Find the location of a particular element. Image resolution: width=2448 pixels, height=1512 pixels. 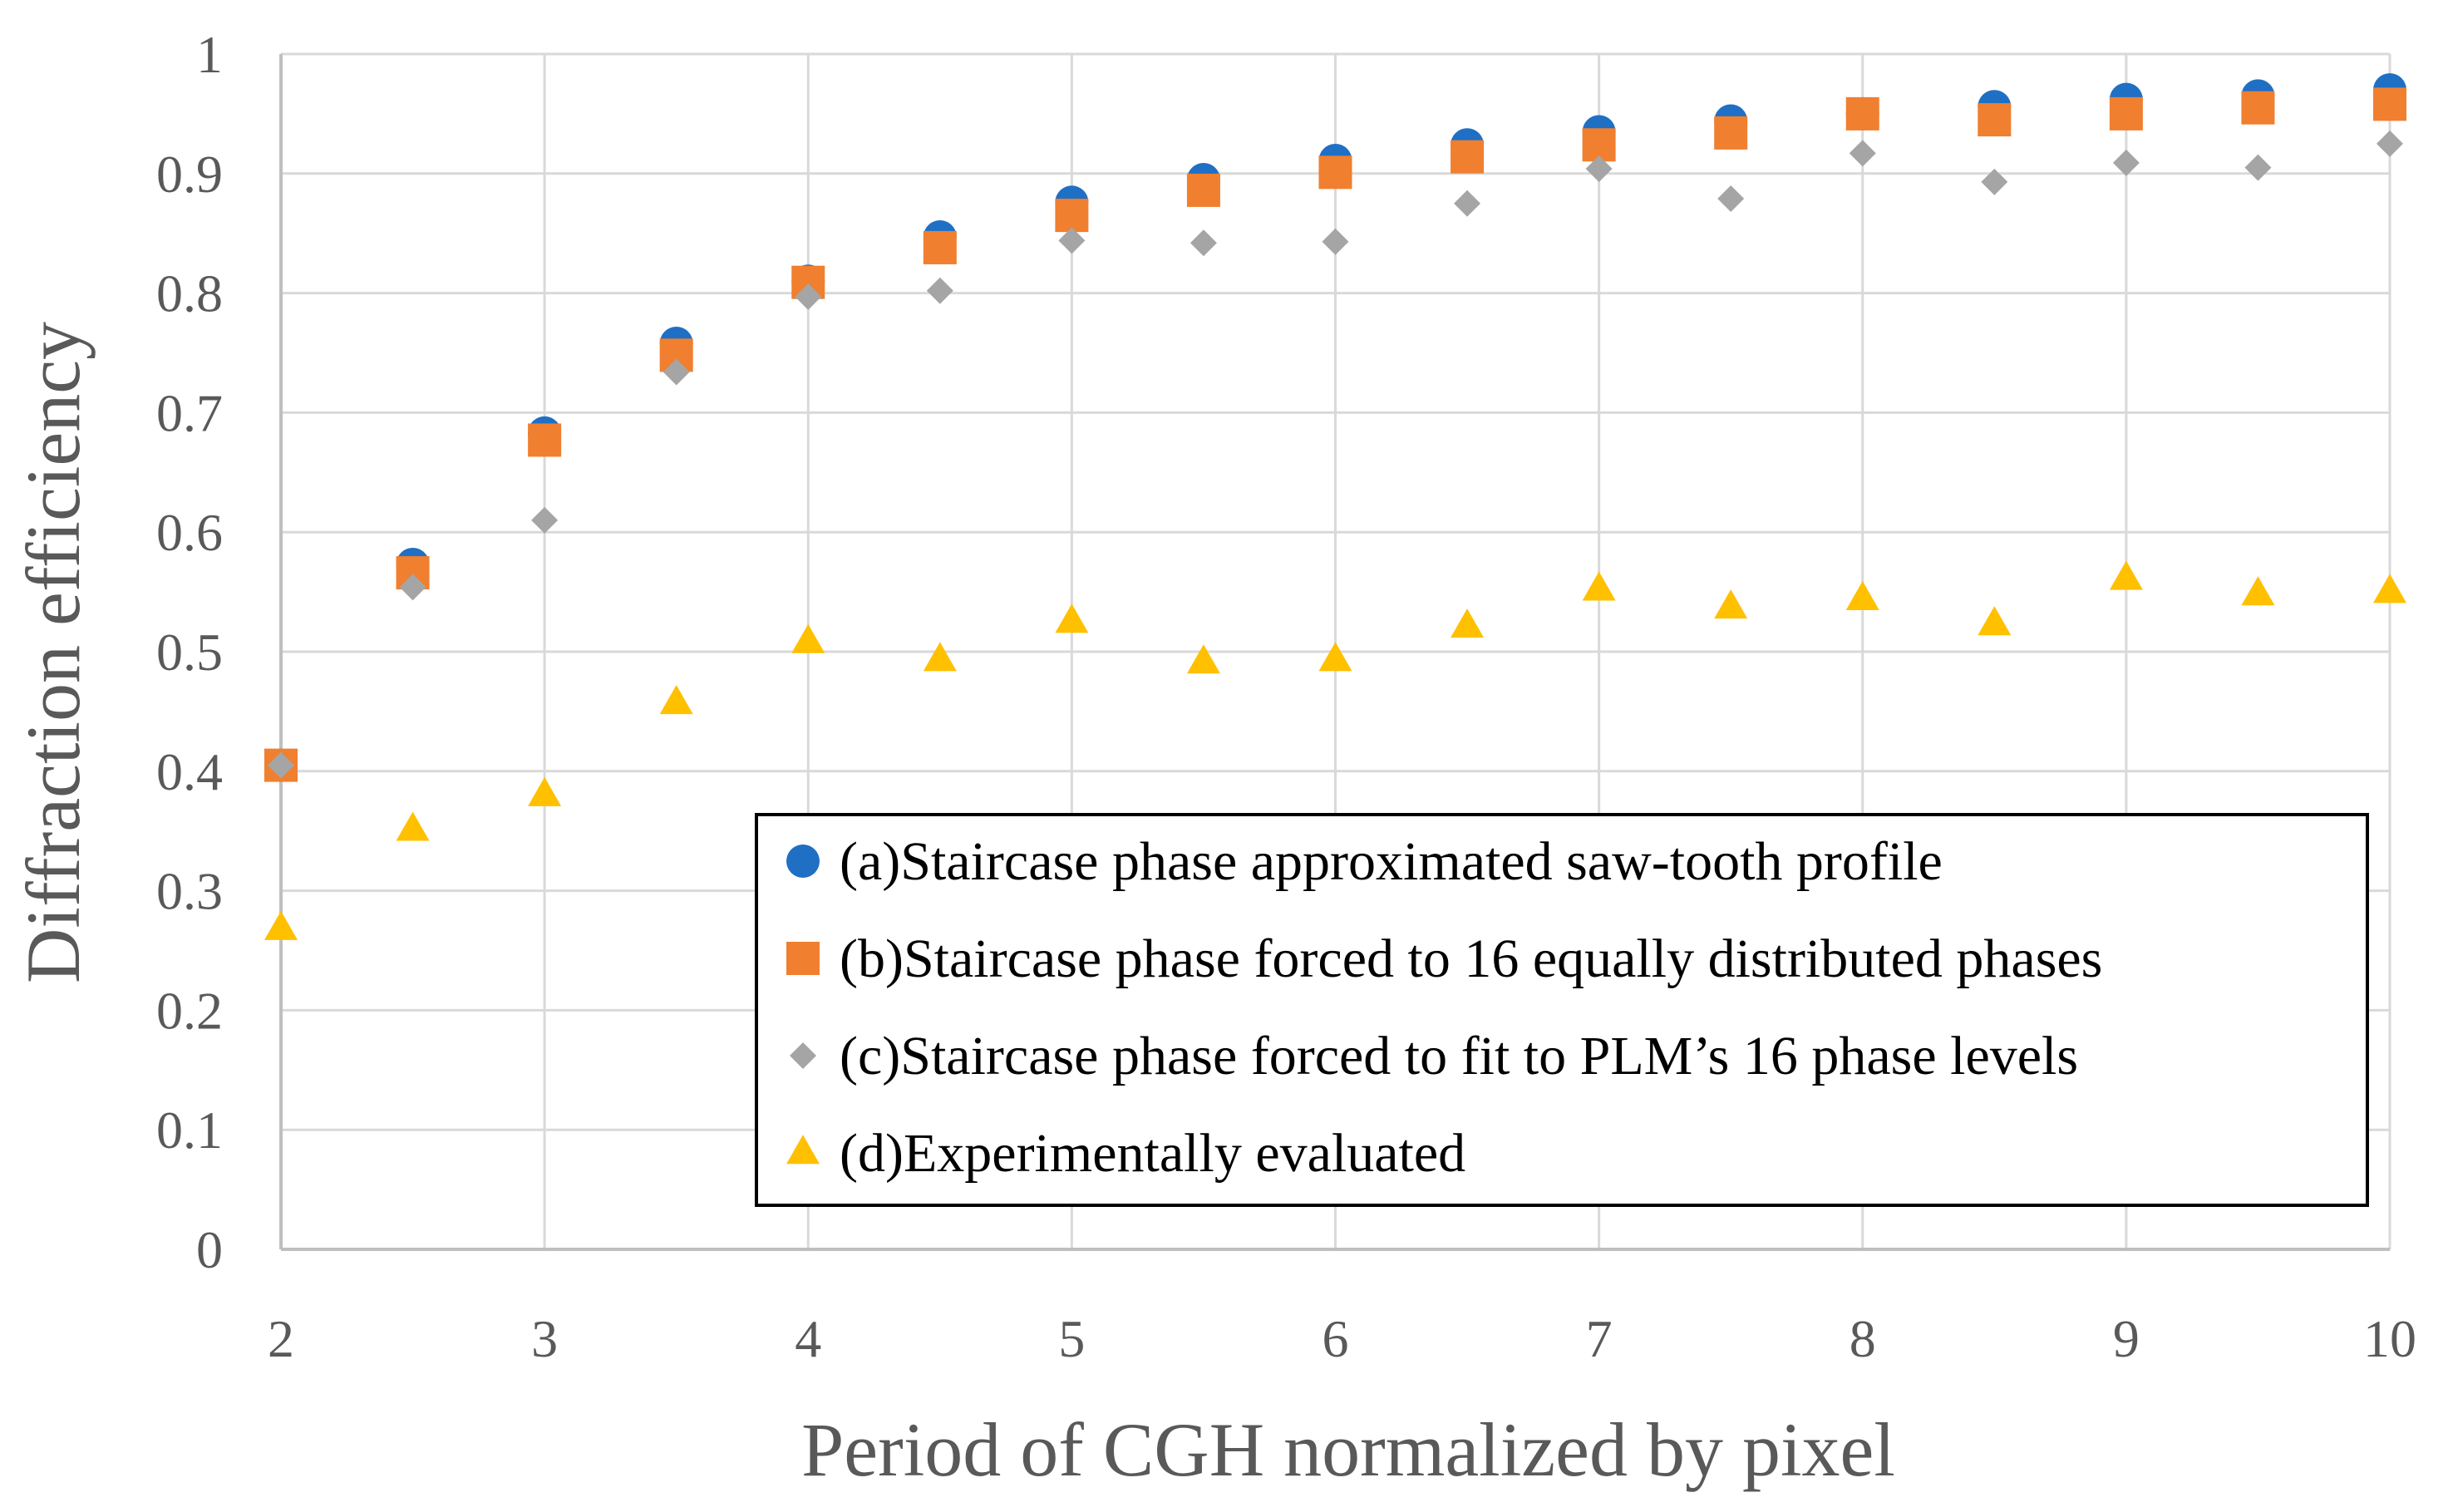

y-tick-label: 0.3 is located at coordinates (189, 892).